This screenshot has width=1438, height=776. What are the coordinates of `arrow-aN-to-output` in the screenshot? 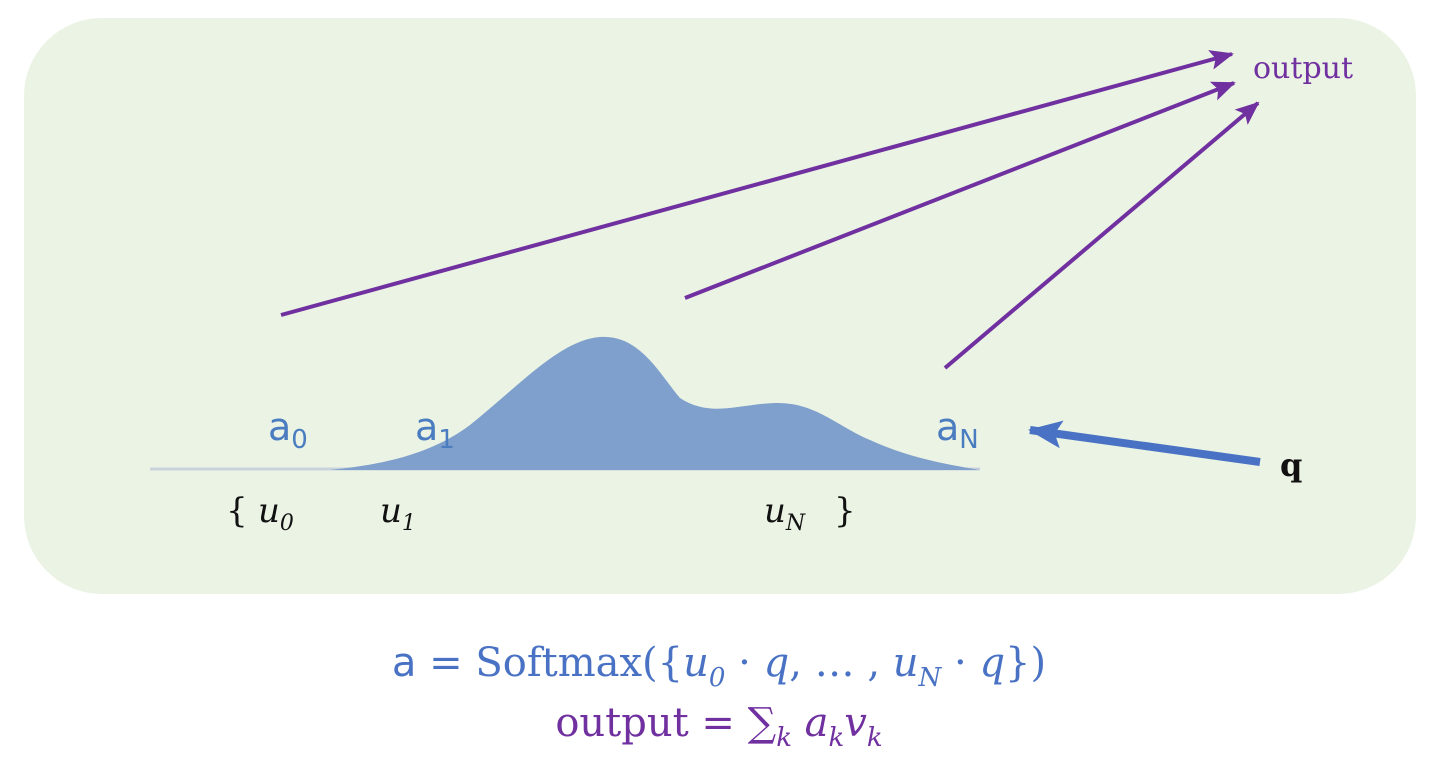 It's located at (1101, 235).